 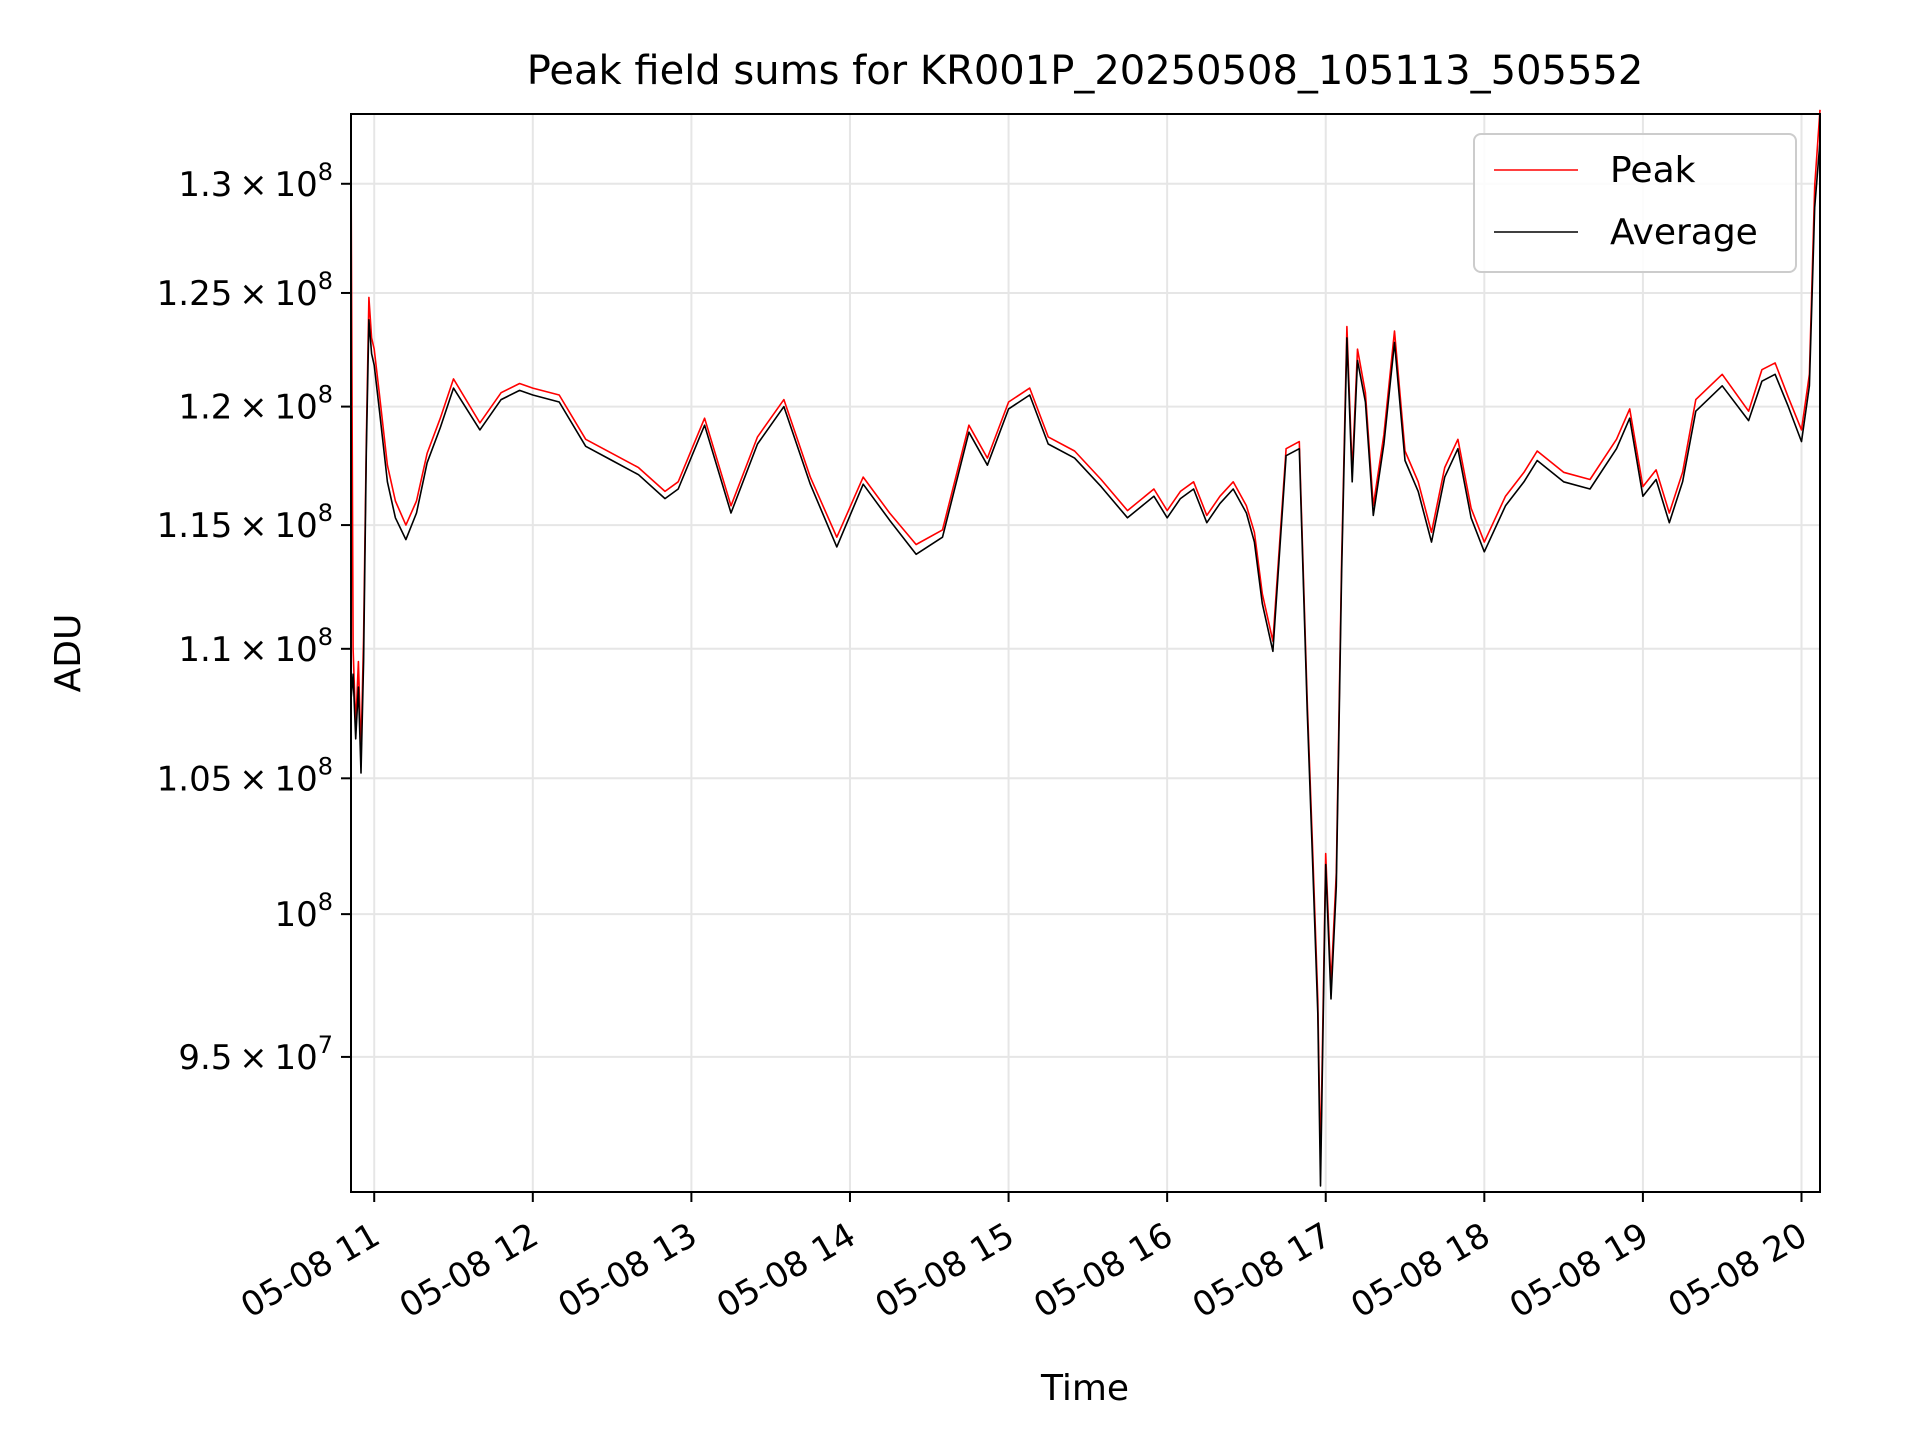 What do you see at coordinates (245, 775) in the screenshot?
I see `y-tick-label: 1.05 × 10⁸` at bounding box center [245, 775].